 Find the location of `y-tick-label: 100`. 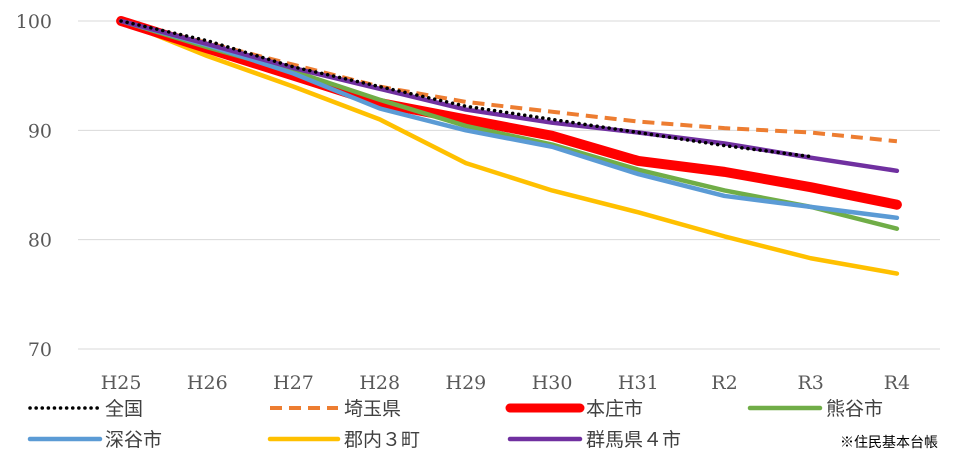

y-tick-label: 100 is located at coordinates (34, 22).